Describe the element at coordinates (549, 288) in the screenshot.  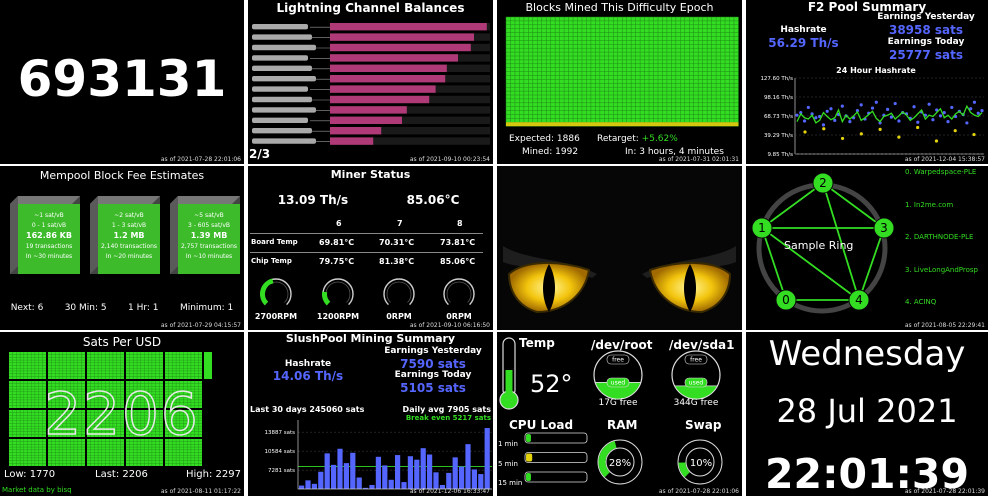
I see `cat-pupil-left` at that location.